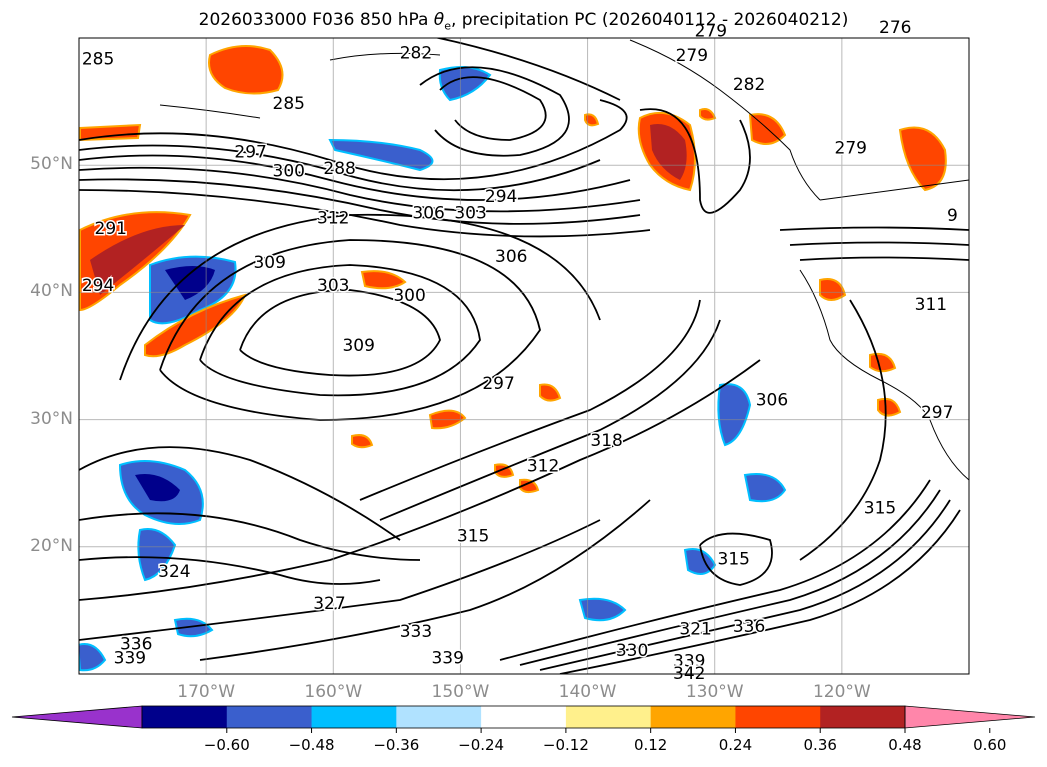  What do you see at coordinates (460, 692) in the screenshot?
I see `lon-label: 150°W` at bounding box center [460, 692].